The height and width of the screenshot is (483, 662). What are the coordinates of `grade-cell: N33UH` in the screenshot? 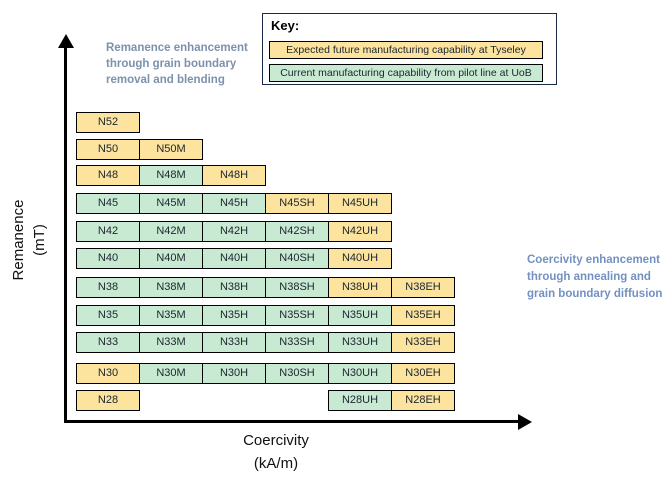 It's located at (360, 342).